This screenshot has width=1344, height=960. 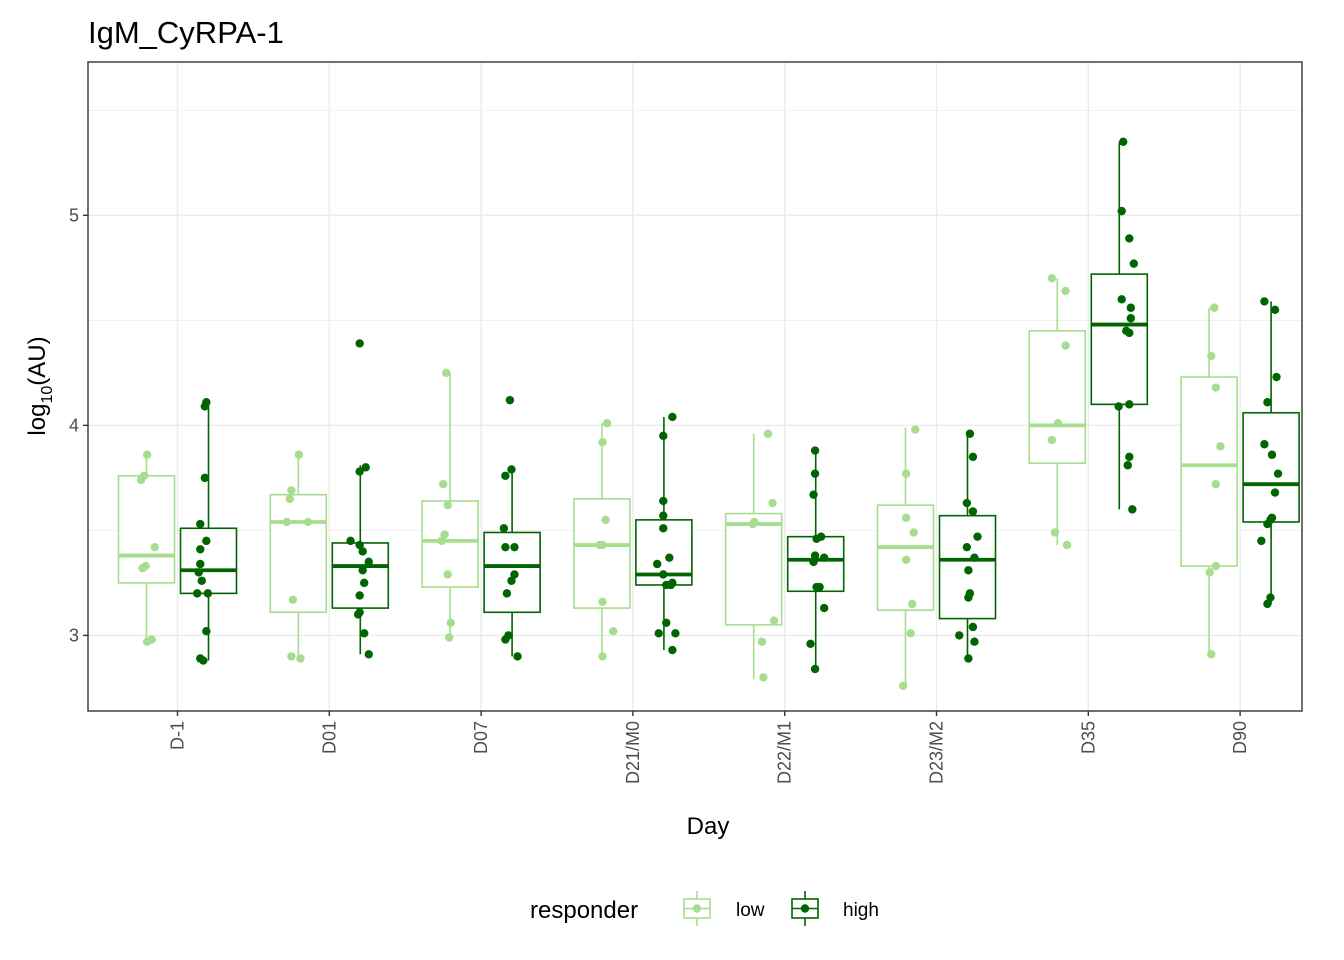 What do you see at coordinates (47, 395) in the screenshot?
I see `y-axis-title-subscript: 10` at bounding box center [47, 395].